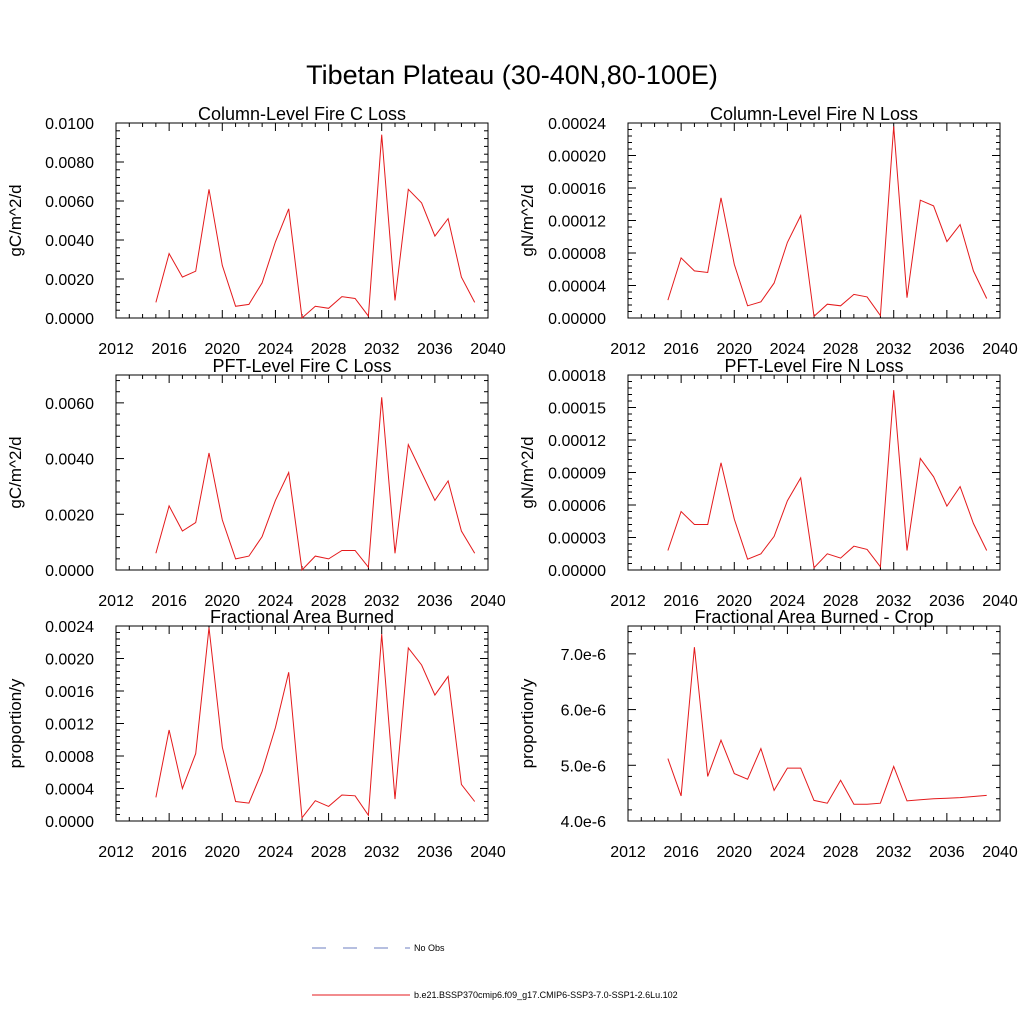 The width and height of the screenshot is (1024, 1029). Describe the element at coordinates (69, 124) in the screenshot. I see `y-tick-label: 0.0100` at that location.